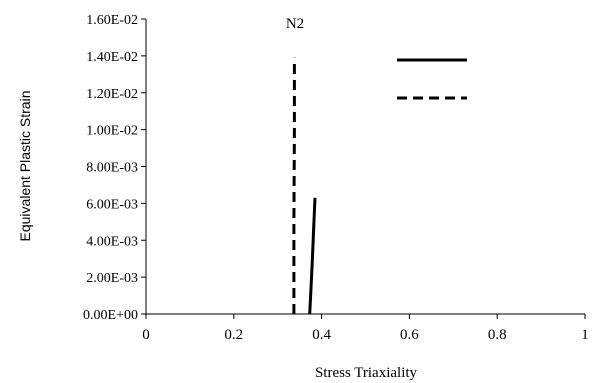 This screenshot has width=592, height=383. What do you see at coordinates (112, 241) in the screenshot?
I see `y-tick-label: 4.00E-03` at bounding box center [112, 241].